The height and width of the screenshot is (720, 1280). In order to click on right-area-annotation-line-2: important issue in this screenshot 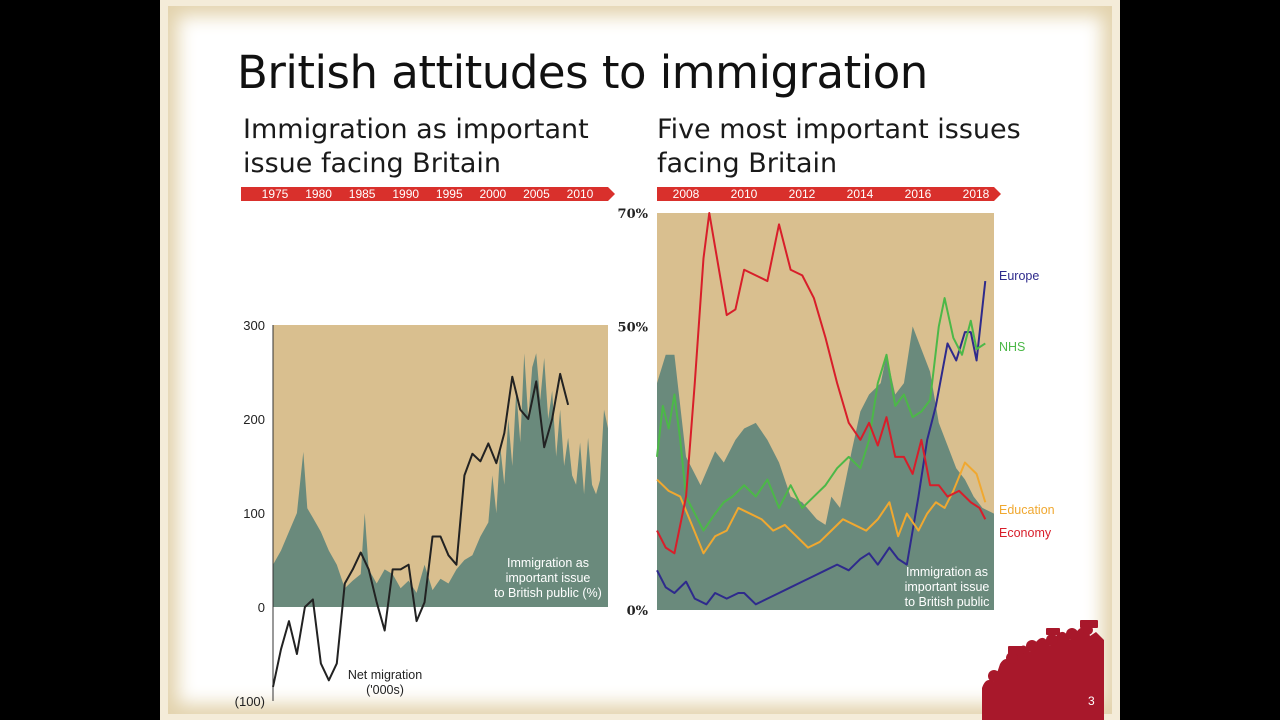, I will do `click(947, 587)`.